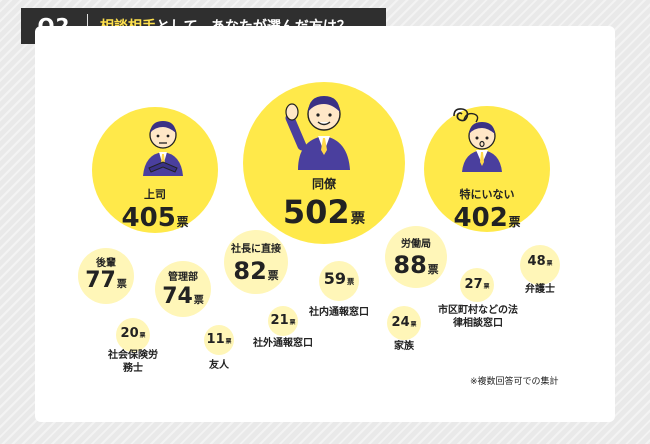  What do you see at coordinates (339, 312) in the screenshot?
I see `category-label: 社内通報窓口` at bounding box center [339, 312].